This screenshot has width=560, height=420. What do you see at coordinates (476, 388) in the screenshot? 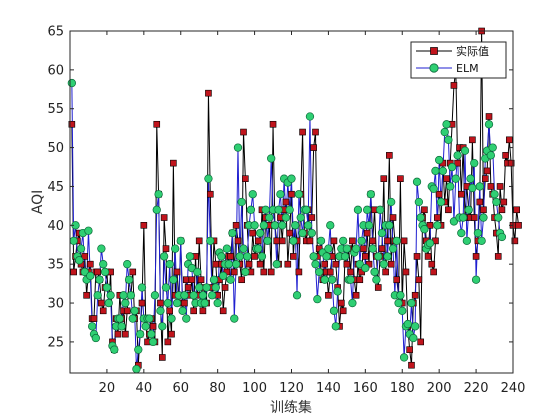
I see `x-tick-label: 220` at bounding box center [476, 388].